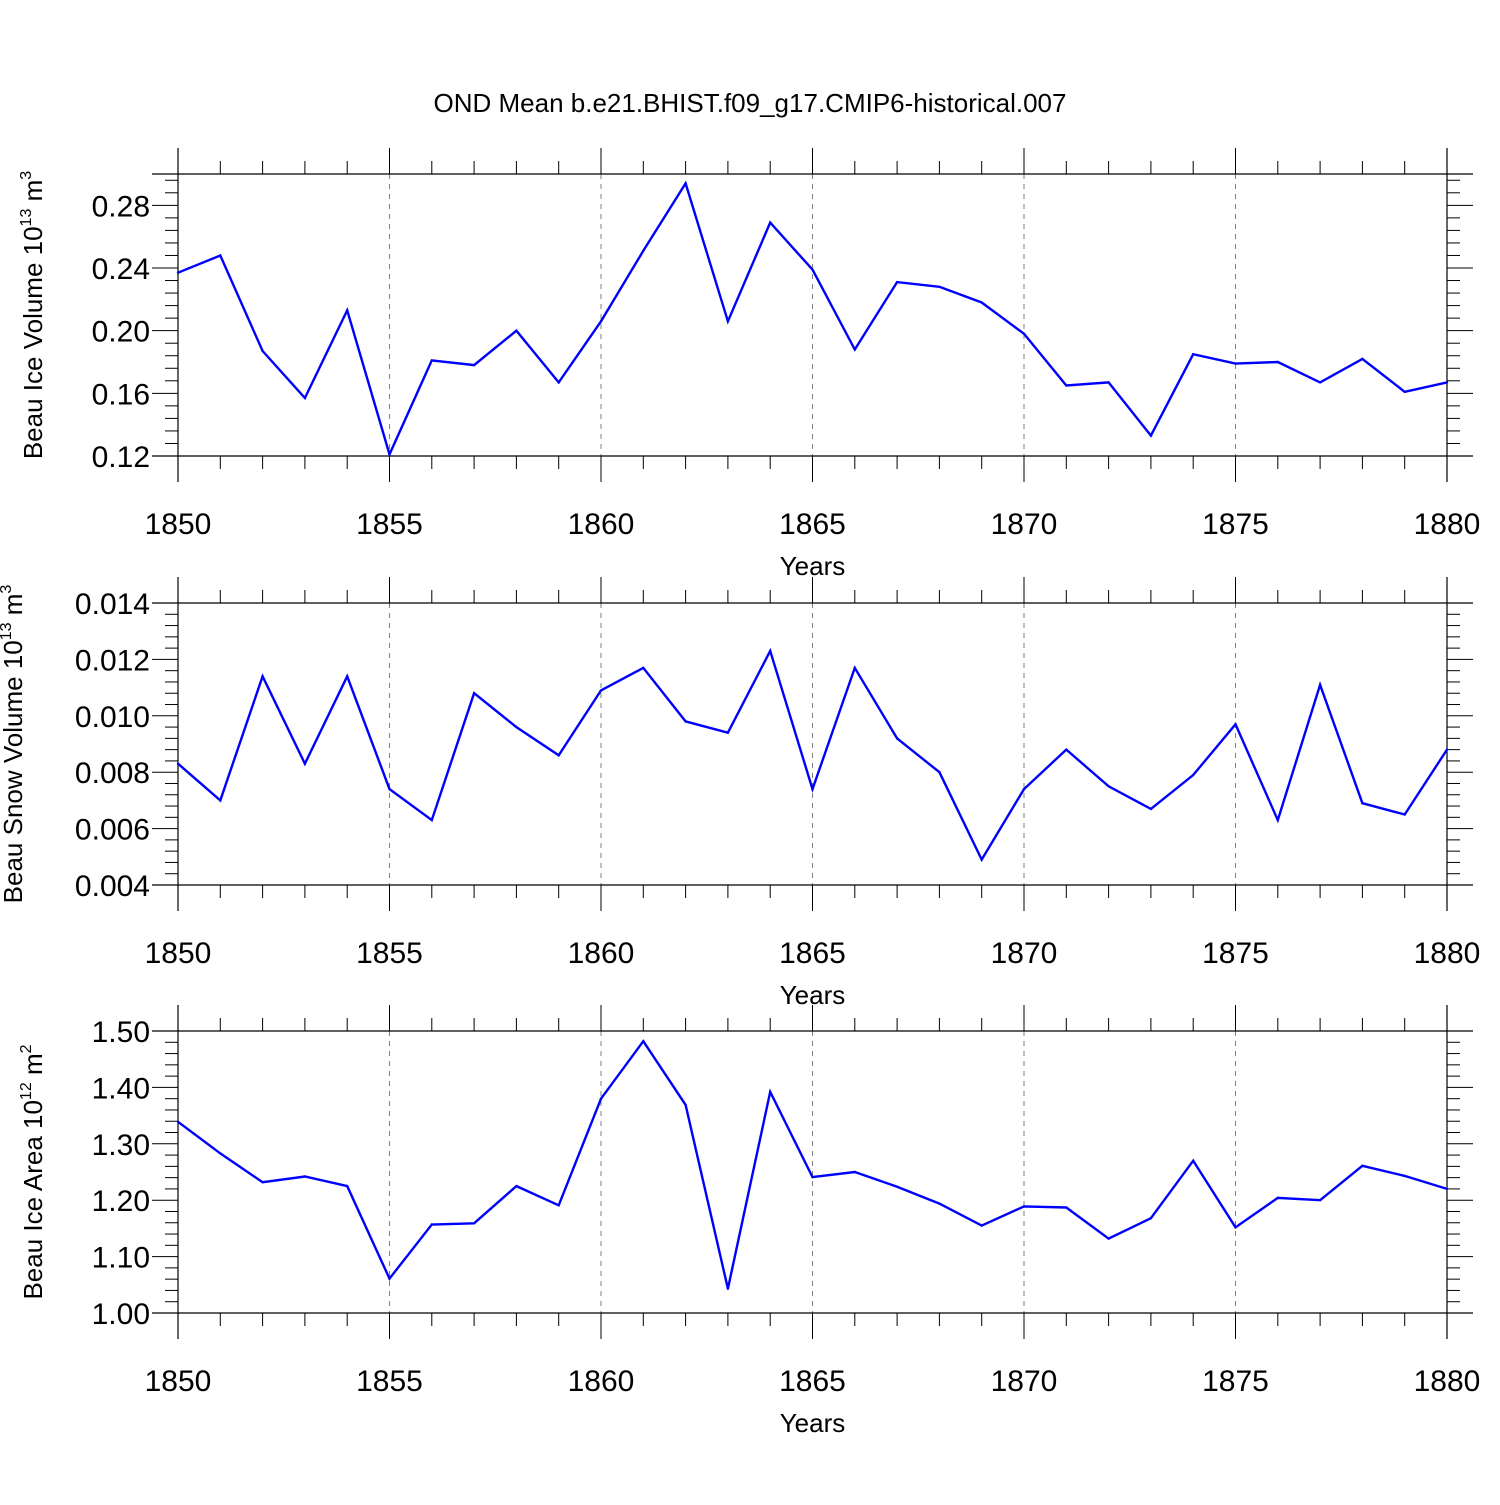  Describe the element at coordinates (121, 457) in the screenshot. I see `y-tick-label: 0.12` at that location.